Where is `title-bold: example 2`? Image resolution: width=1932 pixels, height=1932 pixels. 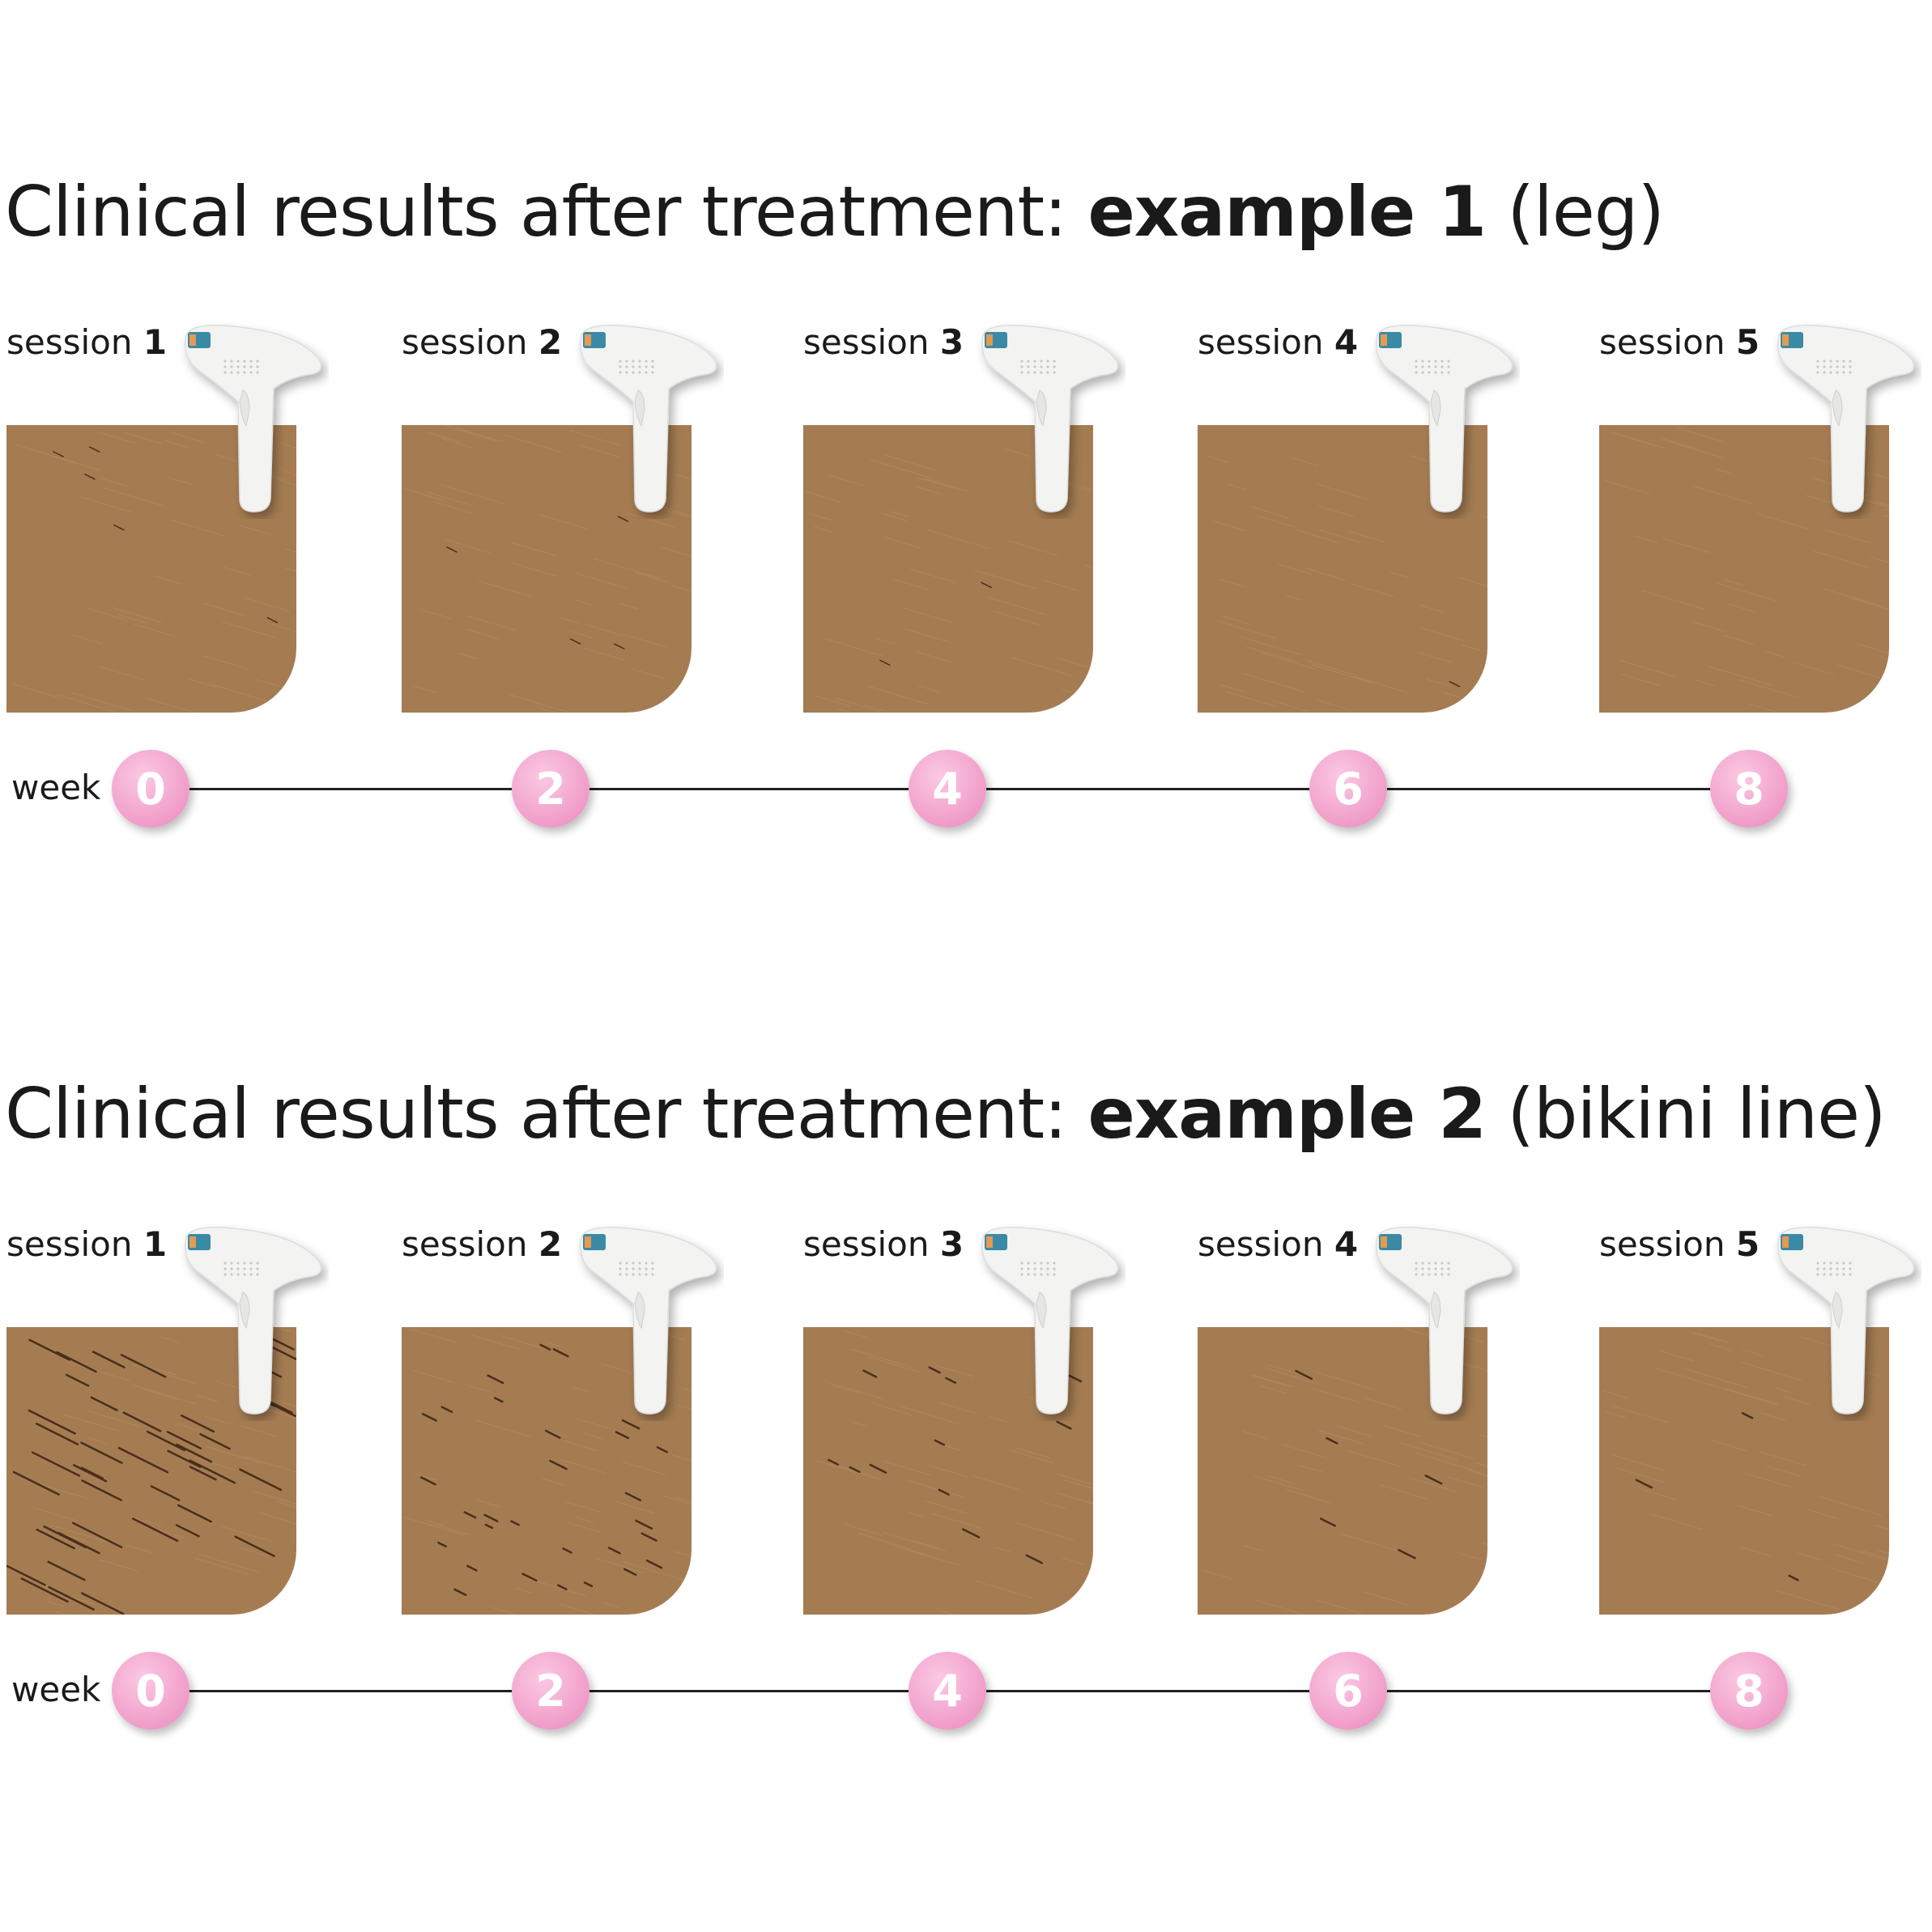
title-bold: example 2 is located at coordinates (1287, 1114).